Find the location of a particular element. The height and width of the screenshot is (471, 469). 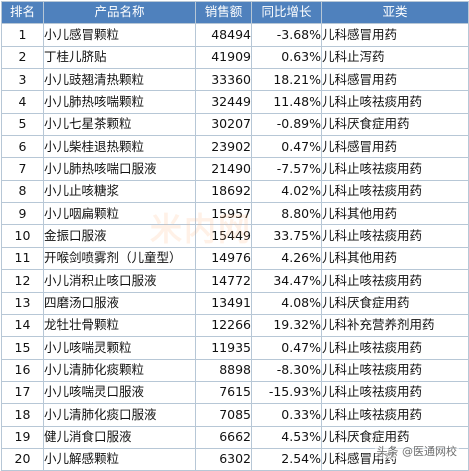

table-row: 16 小儿清肺化痰颗粒 8898 -8.30% 儿科止咳祛痰用药 is located at coordinates (235, 370).